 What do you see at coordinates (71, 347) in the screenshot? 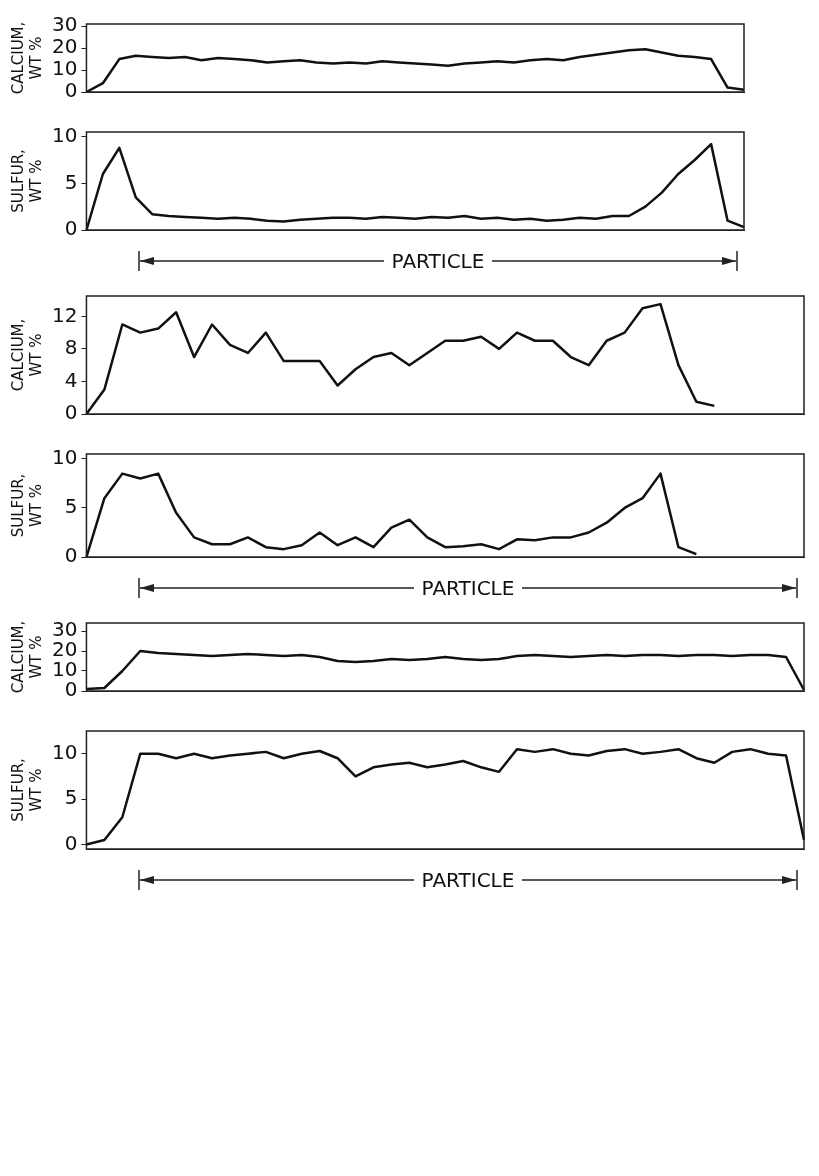
I see `y-tick-label: 8` at bounding box center [71, 347].